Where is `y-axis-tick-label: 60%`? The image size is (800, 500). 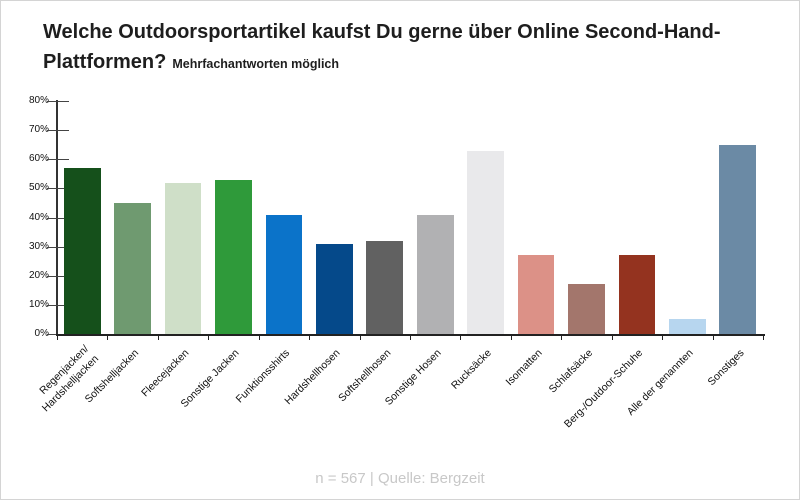
y-axis-tick-label: 60% is located at coordinates (38, 159).